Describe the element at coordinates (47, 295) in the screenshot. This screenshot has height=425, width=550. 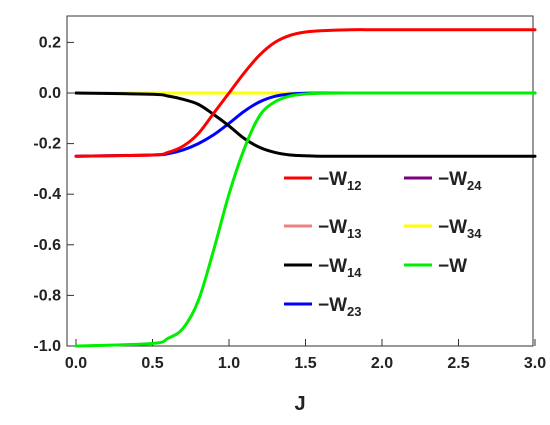
I see `y-tick-label: -0.8` at that location.